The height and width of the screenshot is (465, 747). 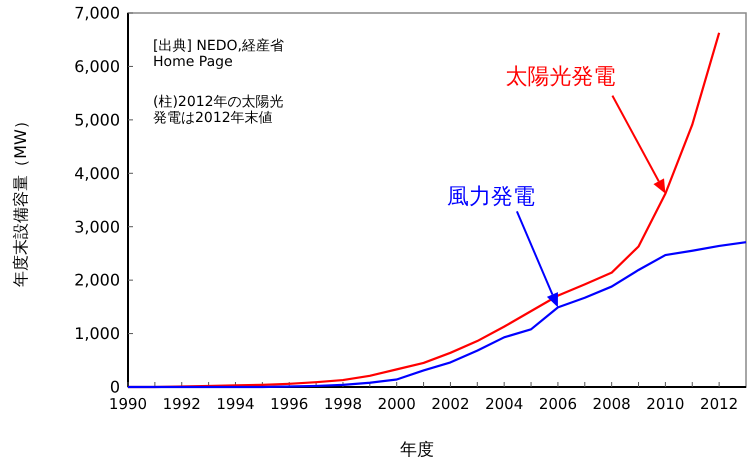 I want to click on y-tick-label: 6,000, so click(x=97, y=66).